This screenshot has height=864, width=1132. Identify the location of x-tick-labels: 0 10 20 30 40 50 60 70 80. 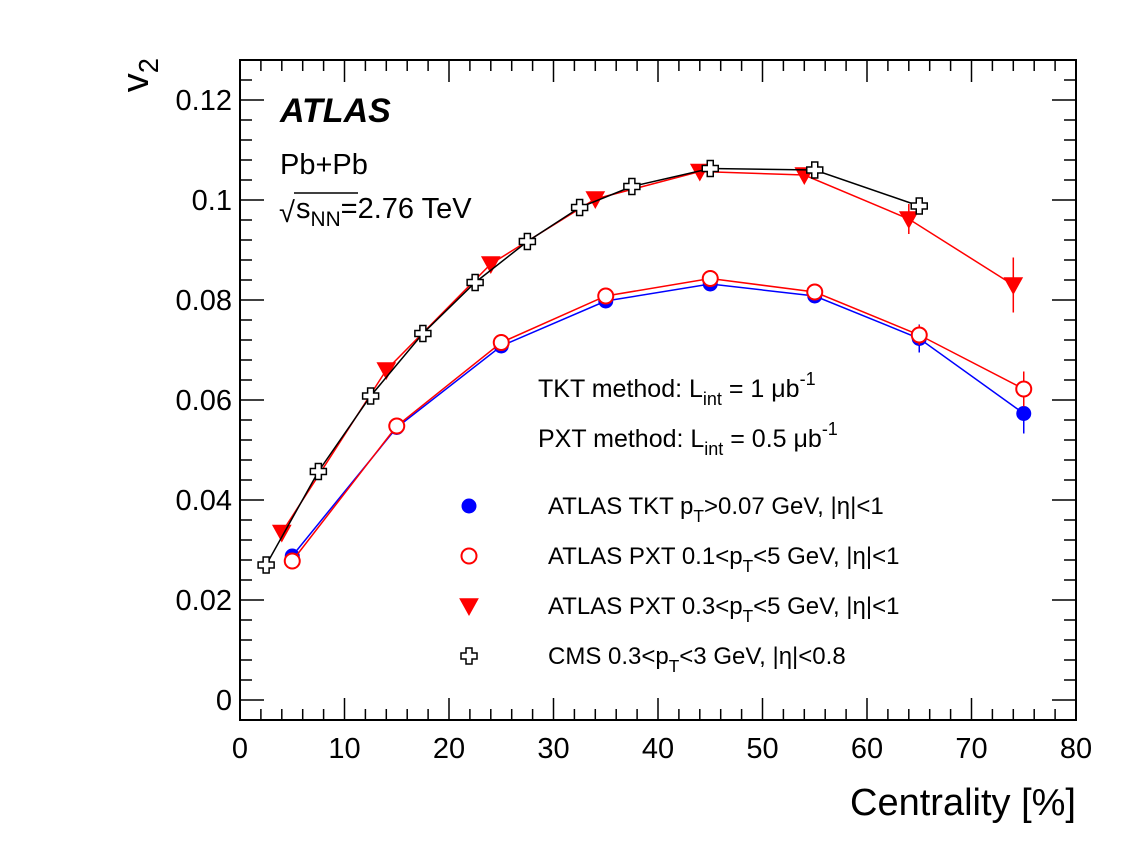
(662, 749).